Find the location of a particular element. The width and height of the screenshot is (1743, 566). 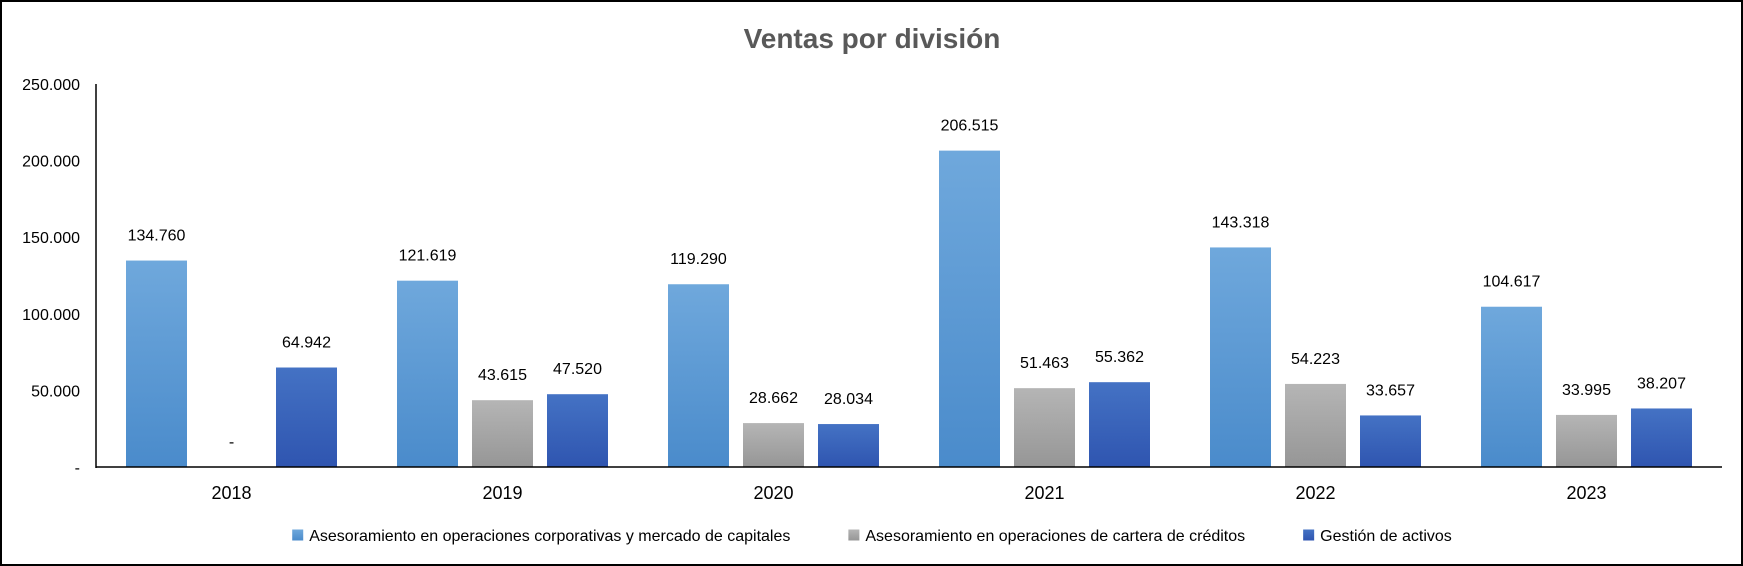

y-tick-label: 100.000 is located at coordinates (51, 315).